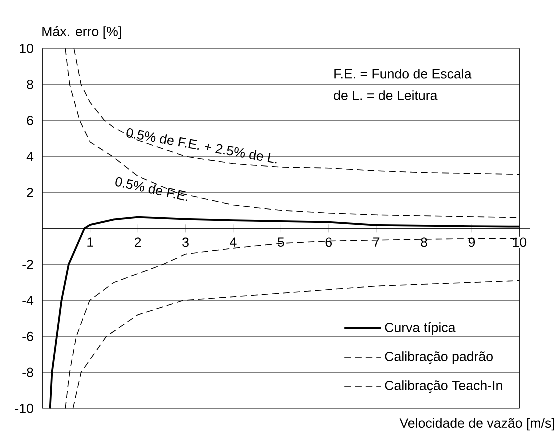 This screenshot has height=434, width=560. I want to click on x-tick-label: 4, so click(233, 242).